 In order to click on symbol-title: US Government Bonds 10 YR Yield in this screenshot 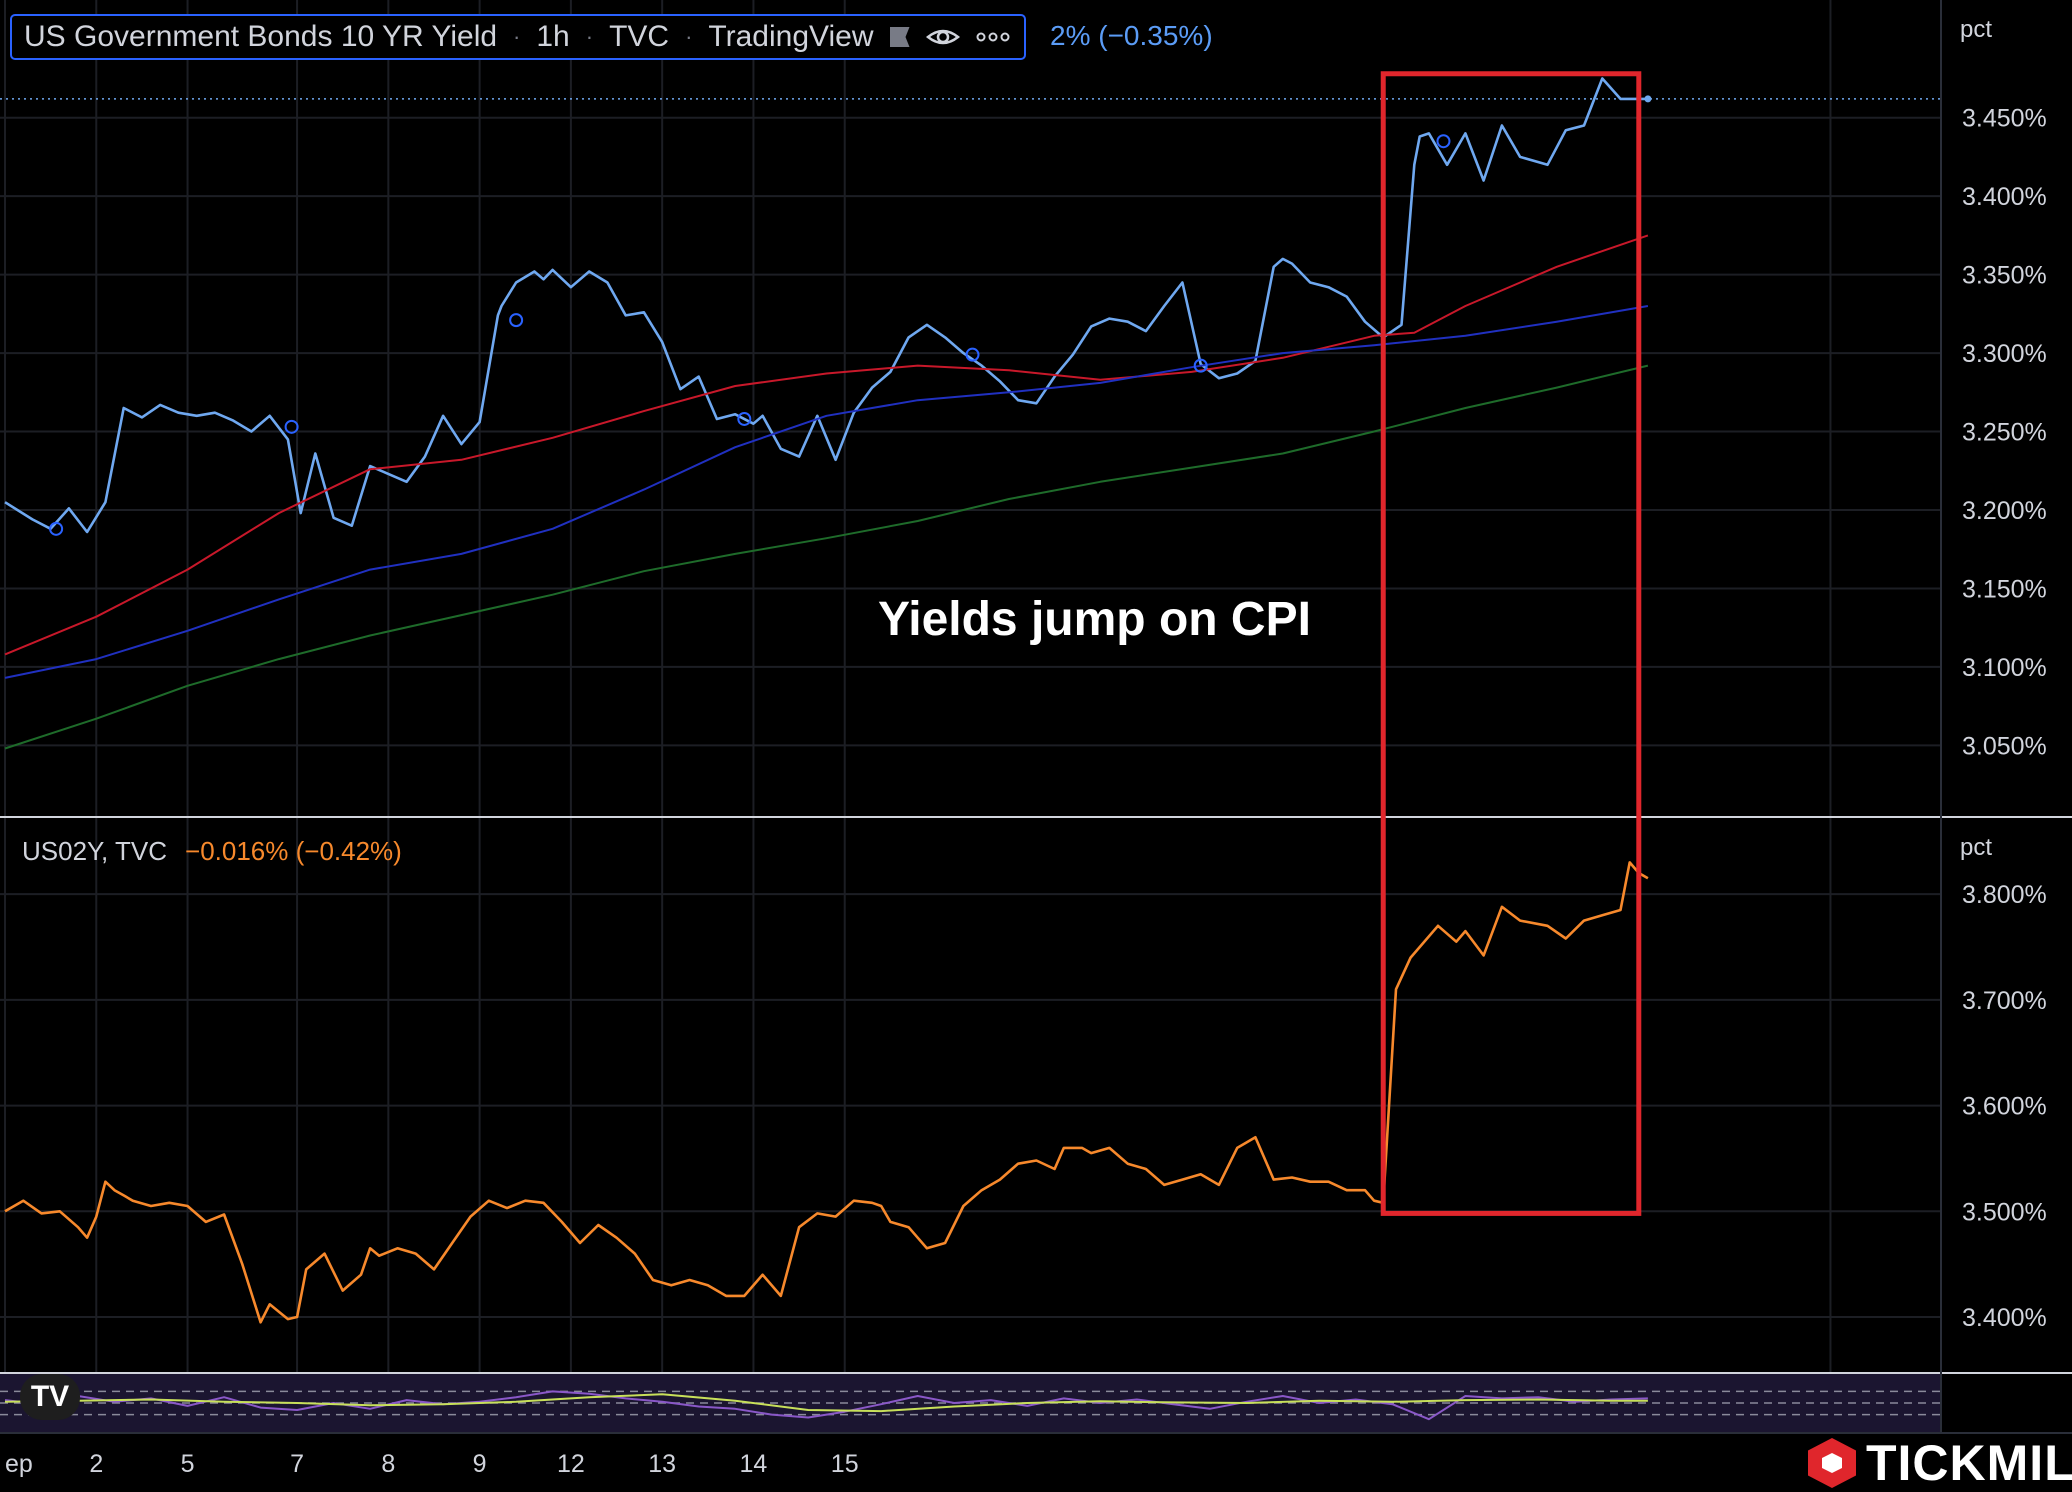, I will do `click(261, 36)`.